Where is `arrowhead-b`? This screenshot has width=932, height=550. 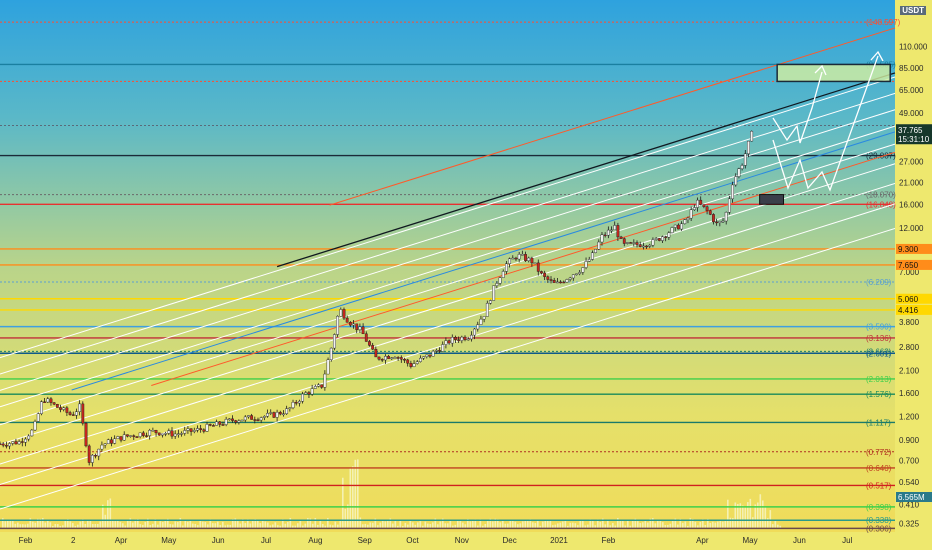 arrowhead-b is located at coordinates (877, 56).